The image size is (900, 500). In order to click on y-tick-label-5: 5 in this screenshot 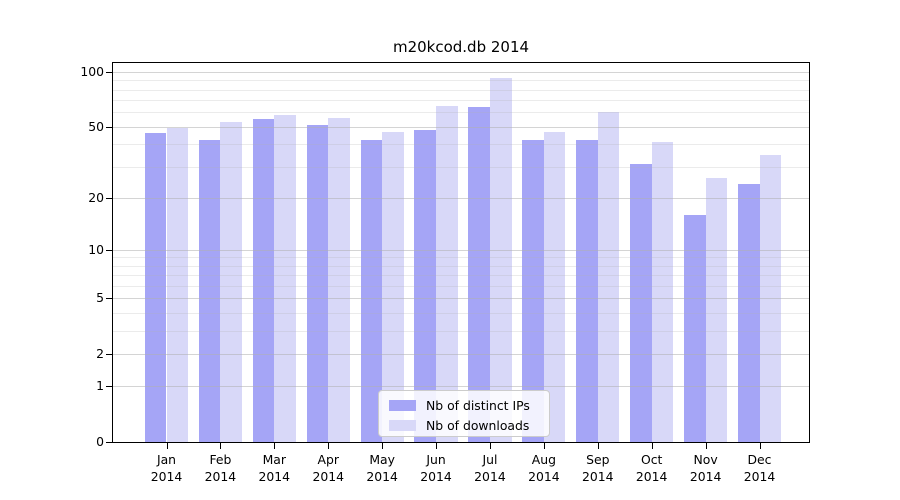, I will do `click(100, 298)`.